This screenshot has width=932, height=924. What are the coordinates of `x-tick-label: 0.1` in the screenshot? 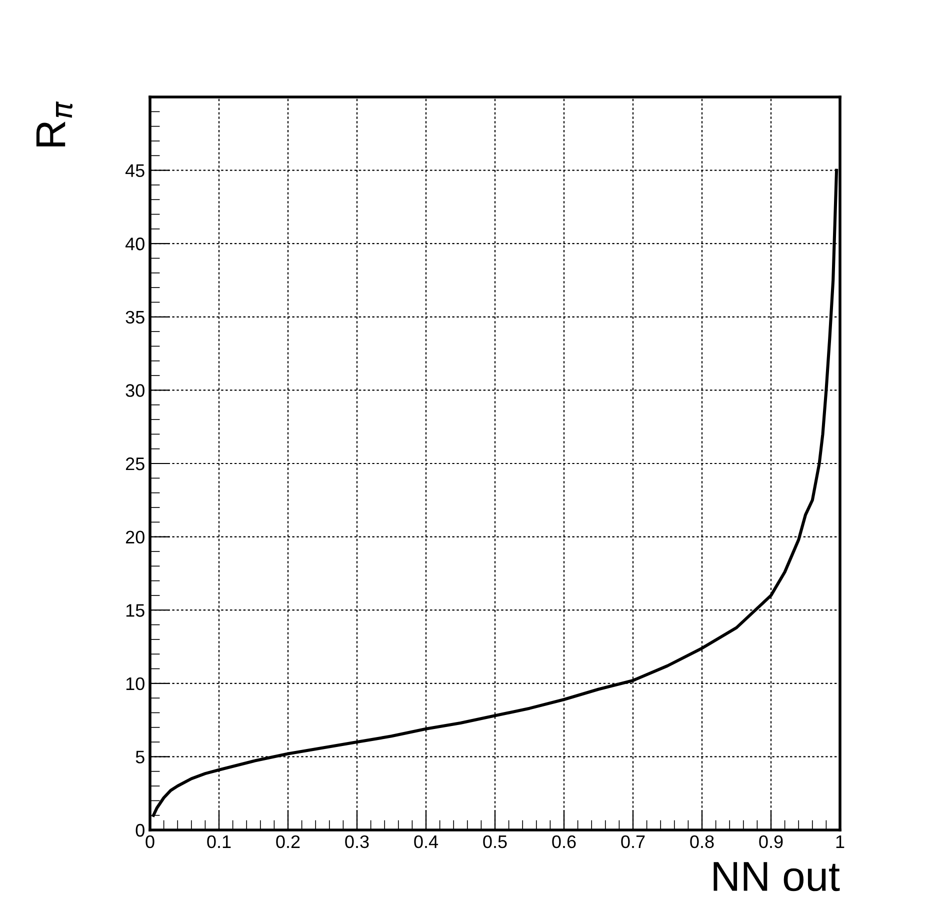 It's located at (219, 841).